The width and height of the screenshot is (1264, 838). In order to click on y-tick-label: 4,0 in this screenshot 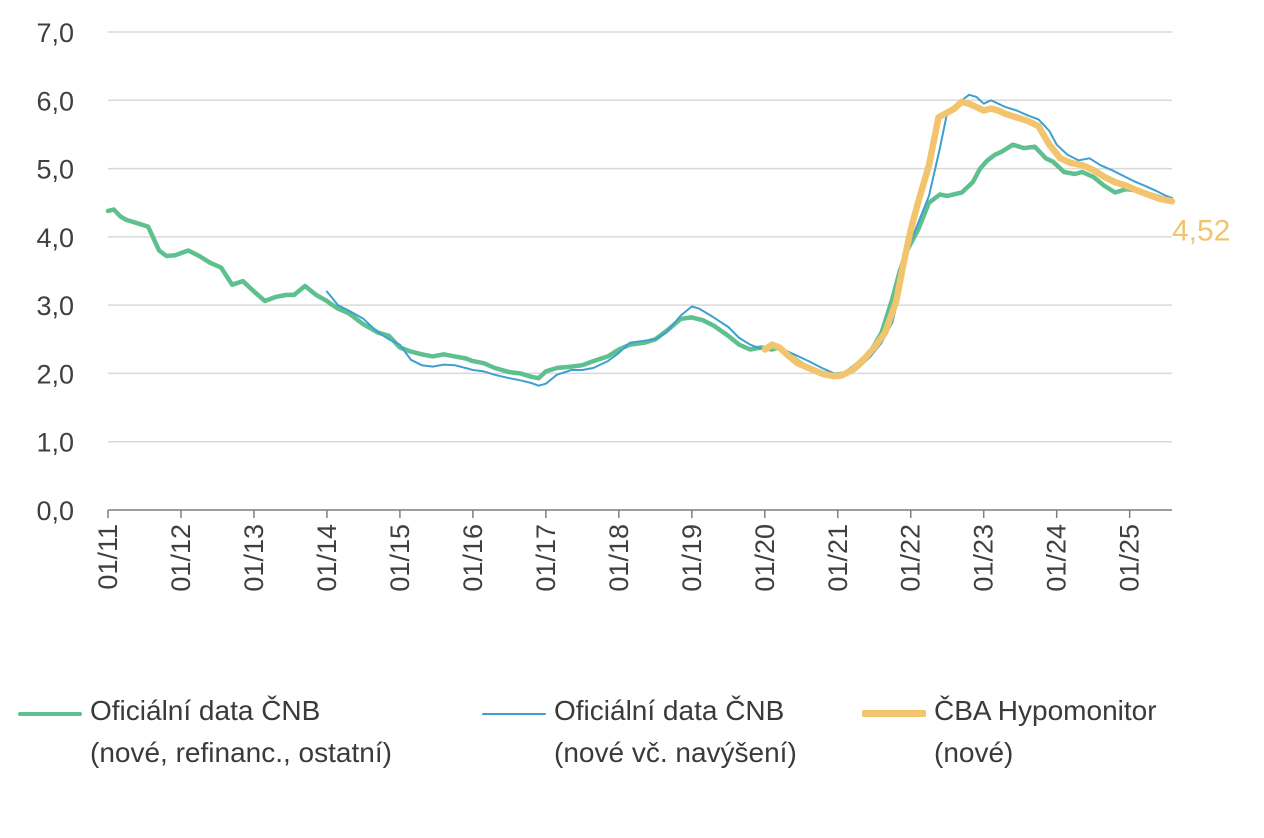, I will do `click(55, 238)`.